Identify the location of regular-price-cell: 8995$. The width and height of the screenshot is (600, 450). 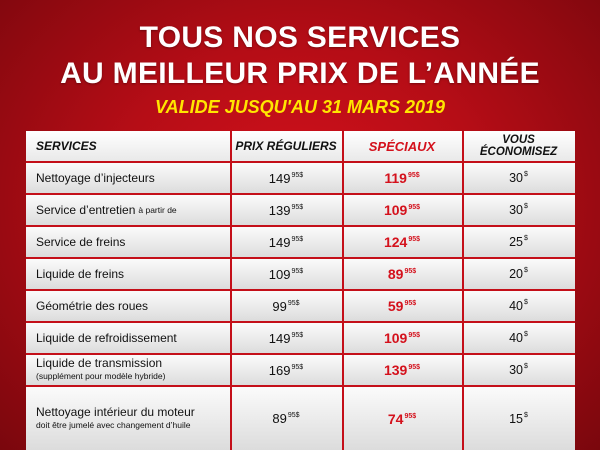
(286, 418).